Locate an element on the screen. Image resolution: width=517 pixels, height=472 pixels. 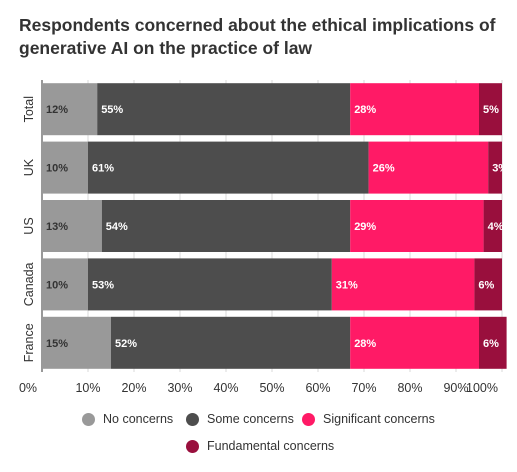
data-label: 54% is located at coordinates (117, 227).